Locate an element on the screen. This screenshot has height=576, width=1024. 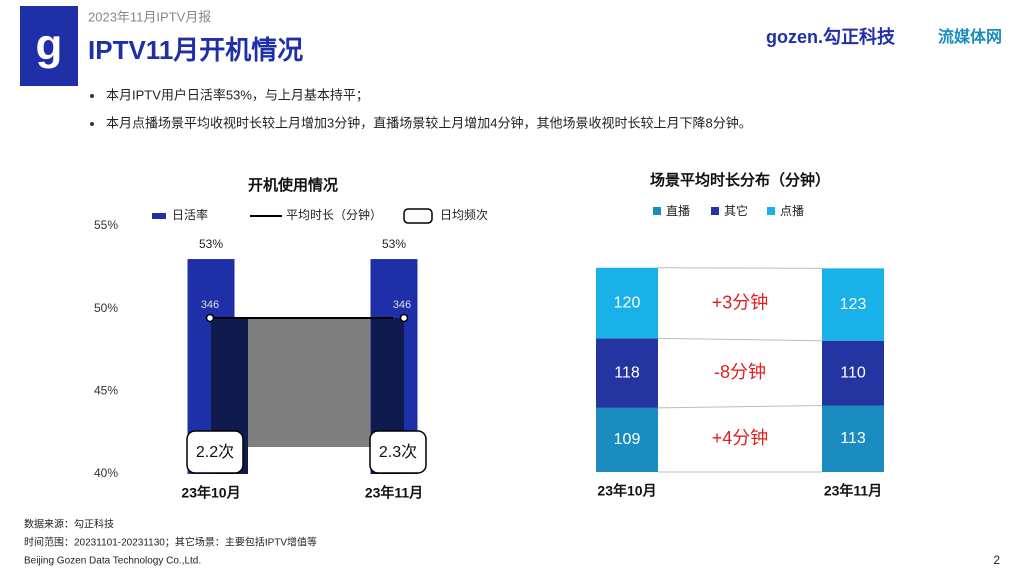
segment-label: 118 is located at coordinates (627, 372).